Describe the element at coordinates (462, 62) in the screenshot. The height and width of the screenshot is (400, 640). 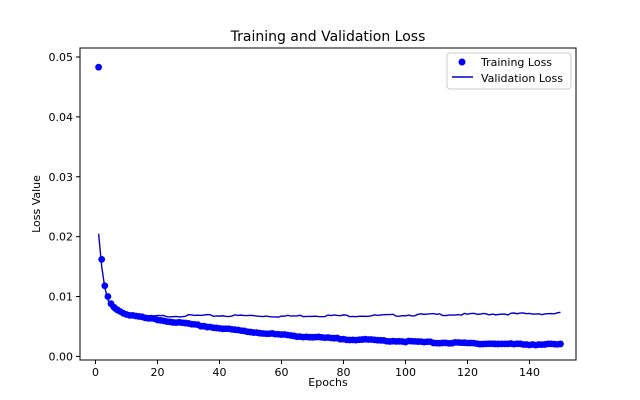
I see `legend-training-marker` at that location.